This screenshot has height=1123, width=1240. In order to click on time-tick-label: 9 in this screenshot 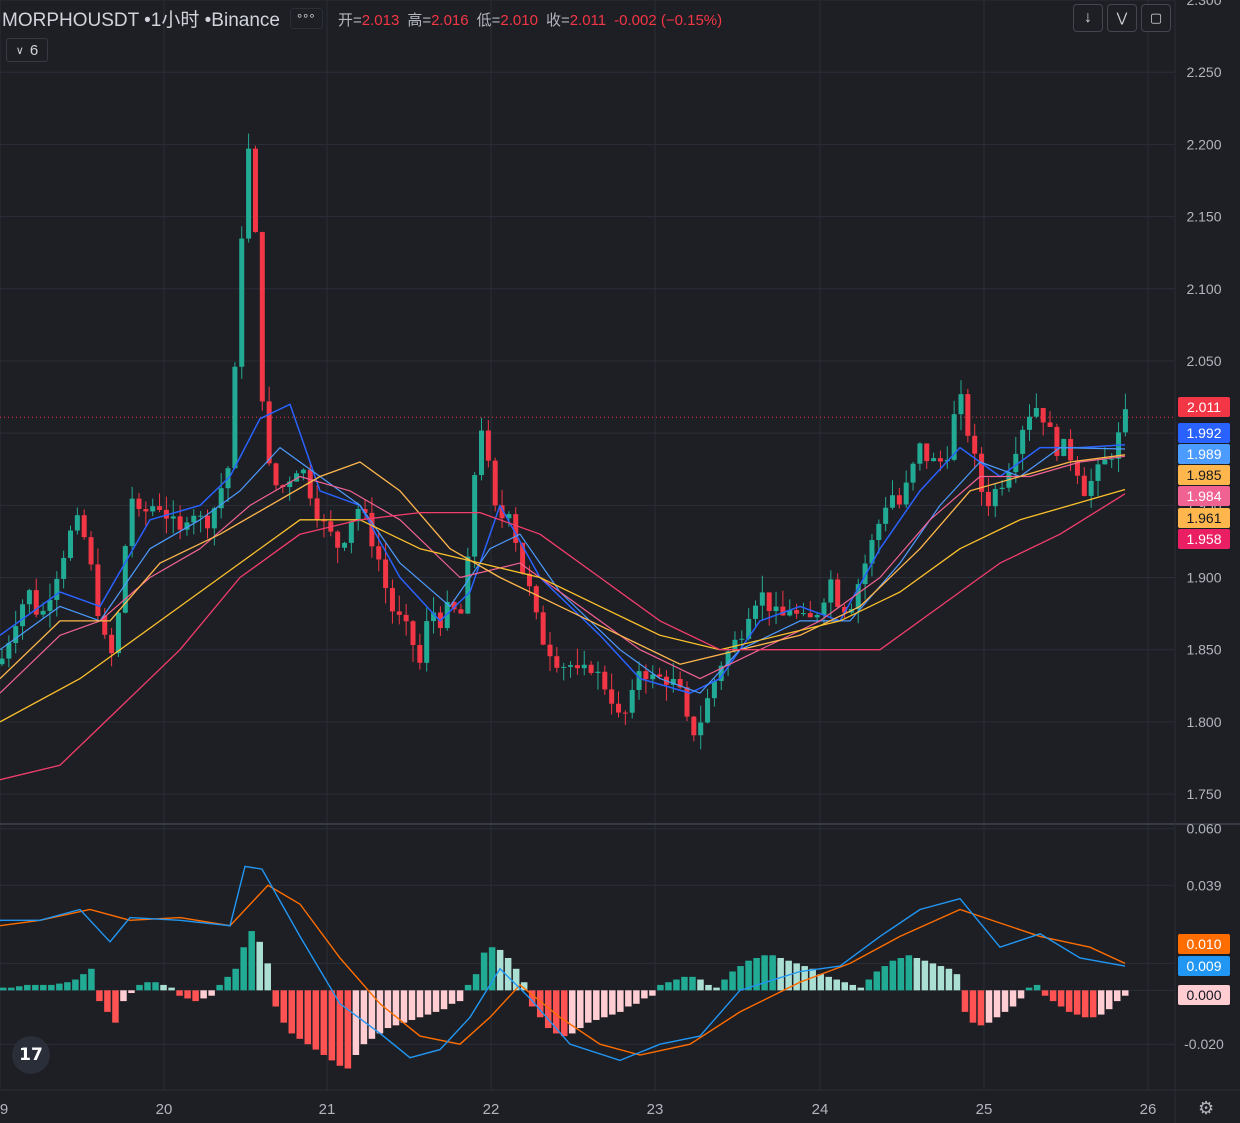, I will do `click(4, 1109)`.